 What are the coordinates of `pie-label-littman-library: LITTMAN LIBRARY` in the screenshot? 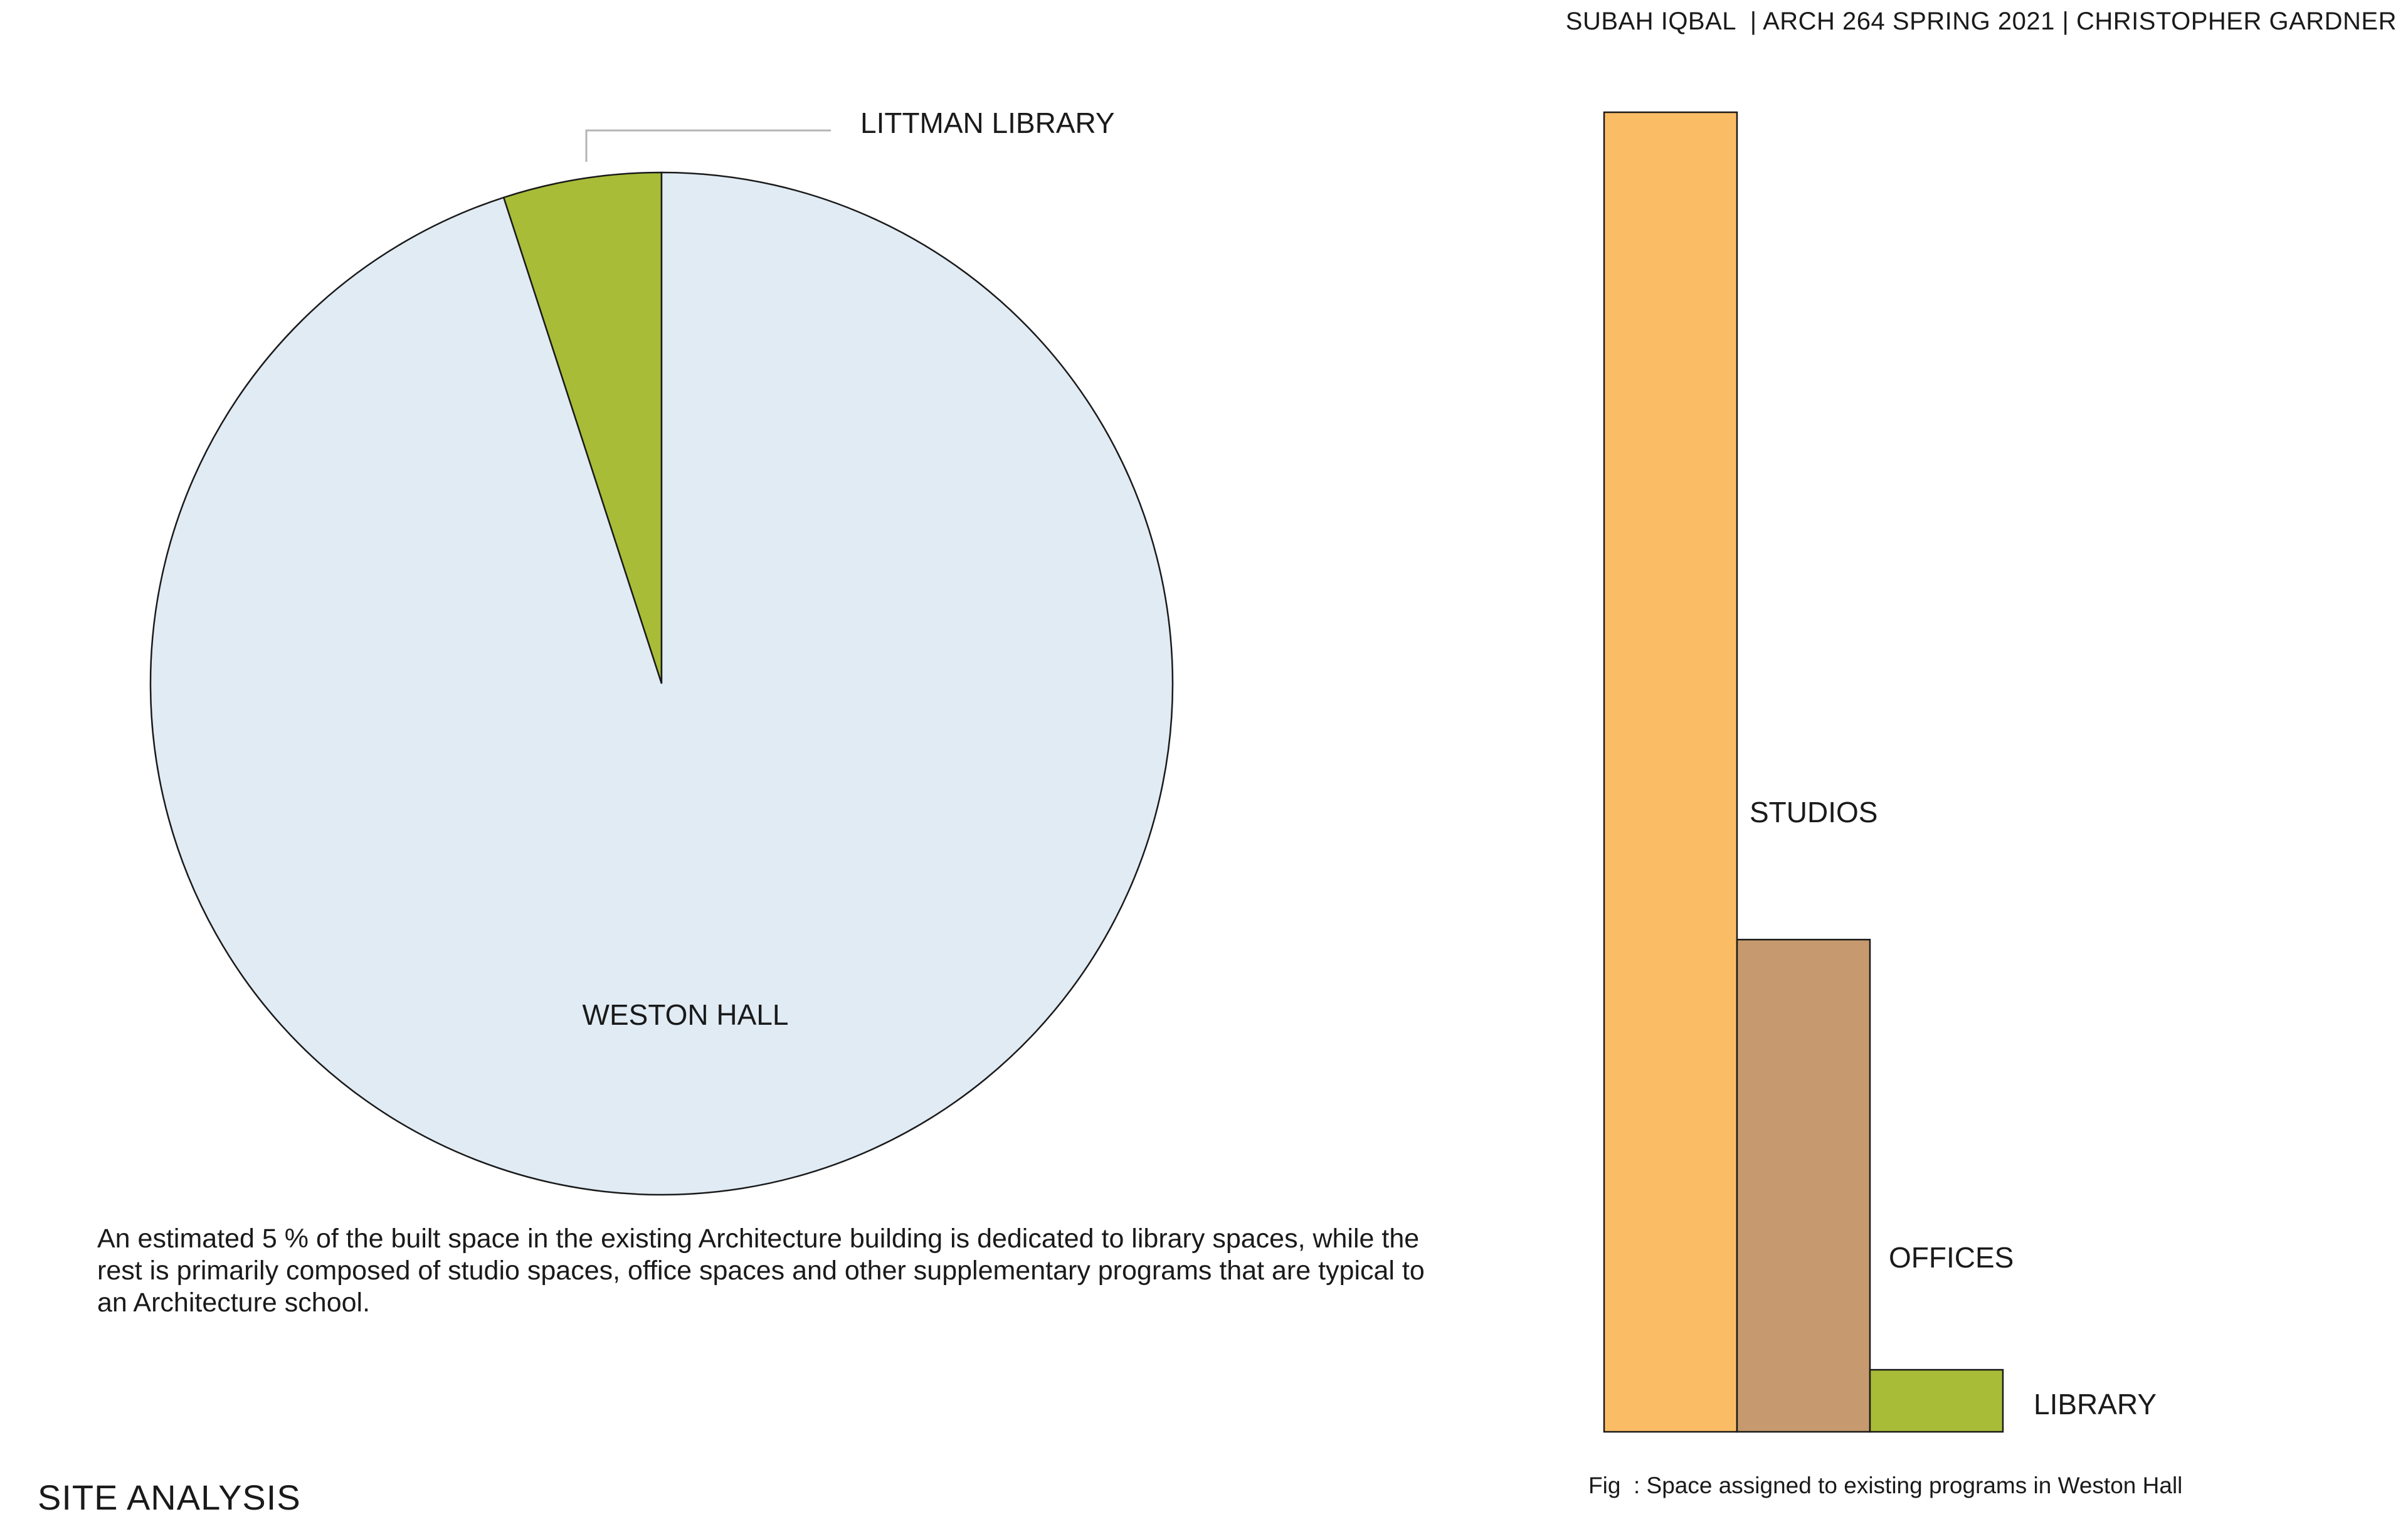 It's located at (987, 123).